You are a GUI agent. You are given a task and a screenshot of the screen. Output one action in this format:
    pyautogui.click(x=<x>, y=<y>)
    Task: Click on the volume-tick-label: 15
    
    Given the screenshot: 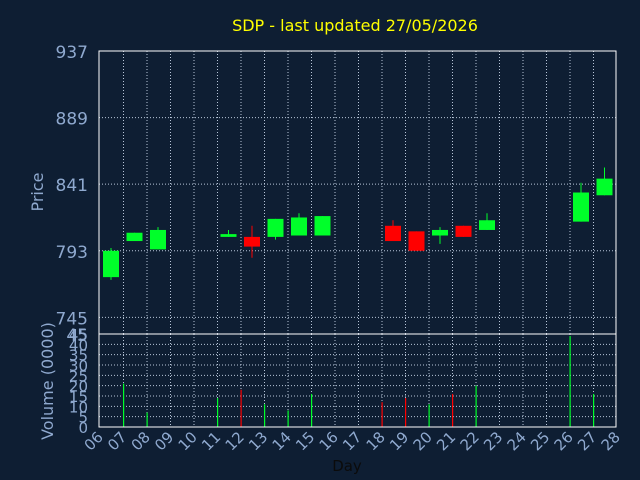 What is the action you would take?
    pyautogui.click(x=78, y=397)
    